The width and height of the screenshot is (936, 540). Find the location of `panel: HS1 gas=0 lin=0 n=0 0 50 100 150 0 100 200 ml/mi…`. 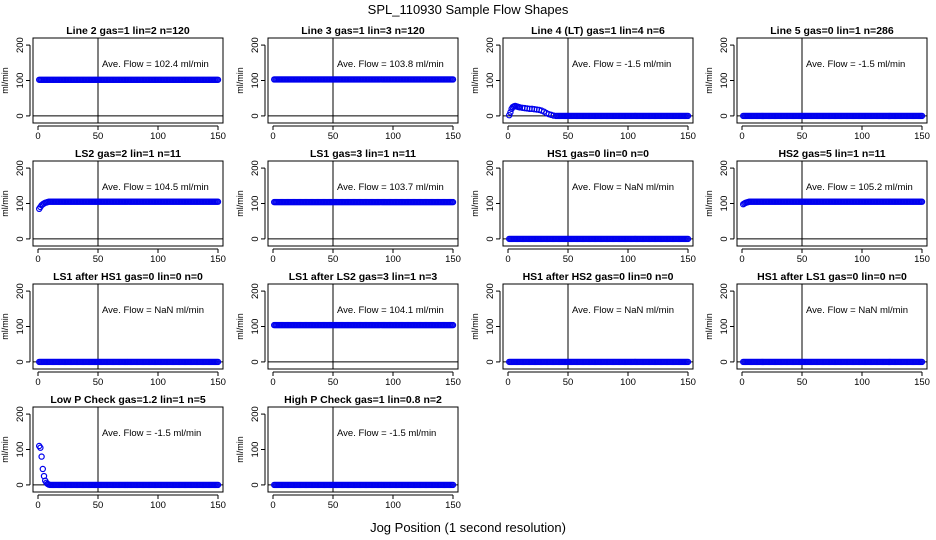

panel: HS1 gas=0 lin=0 n=0 0 50 100 150 0 100 200 ml/mi… is located at coordinates (583, 206).